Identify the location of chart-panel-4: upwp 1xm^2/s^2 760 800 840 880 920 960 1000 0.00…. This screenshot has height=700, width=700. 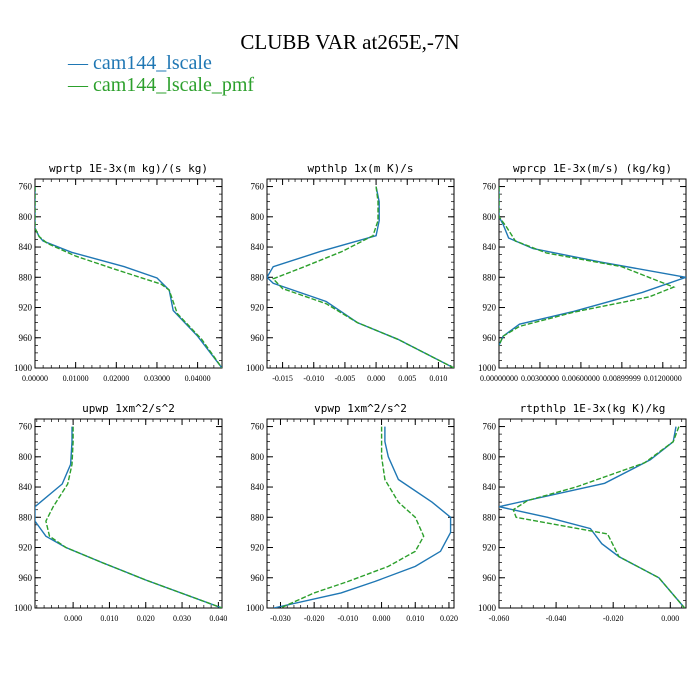
(120, 512).